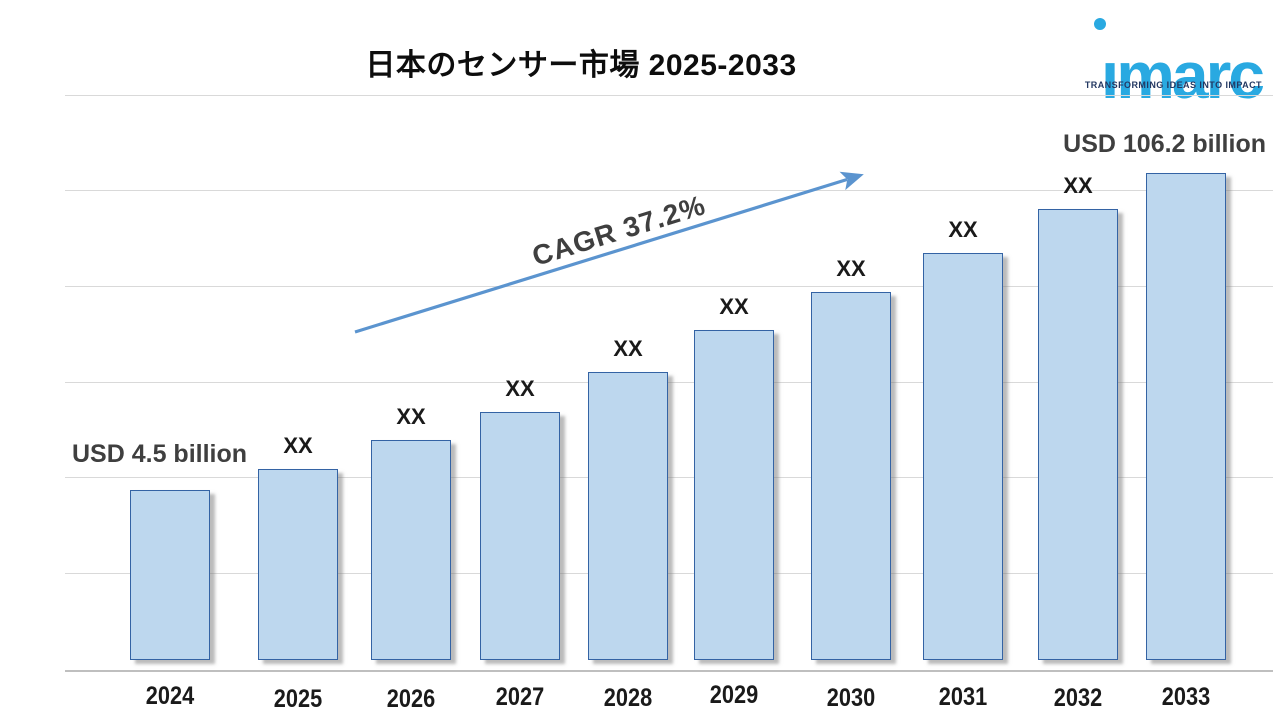 This screenshot has height=720, width=1280. Describe the element at coordinates (1186, 697) in the screenshot. I see `x-axis-label-2033: 2033` at that location.